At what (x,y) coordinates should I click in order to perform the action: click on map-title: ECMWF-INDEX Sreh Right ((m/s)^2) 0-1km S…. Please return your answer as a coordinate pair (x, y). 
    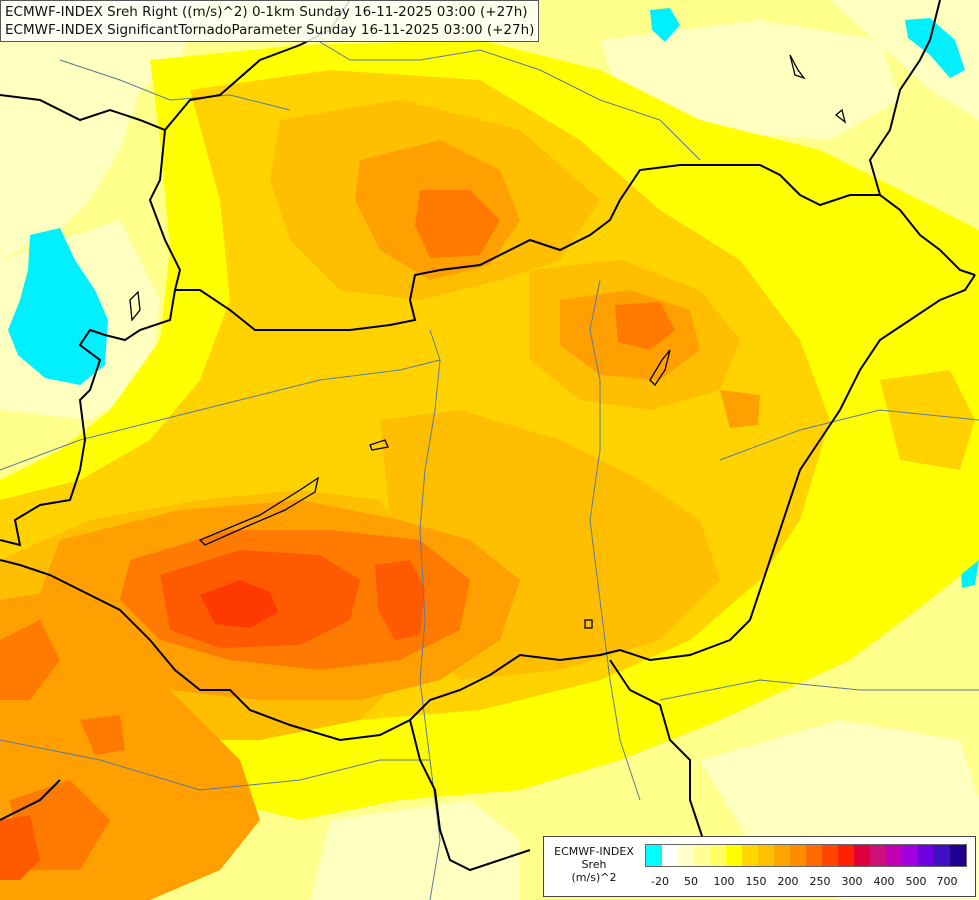
    Looking at the image, I should click on (270, 21).